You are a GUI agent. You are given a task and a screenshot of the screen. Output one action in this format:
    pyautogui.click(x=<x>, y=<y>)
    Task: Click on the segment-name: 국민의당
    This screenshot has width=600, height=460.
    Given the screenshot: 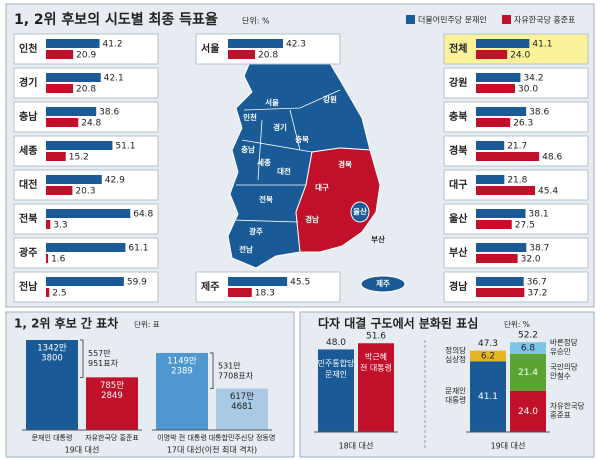 What is the action you would take?
    pyautogui.click(x=564, y=366)
    